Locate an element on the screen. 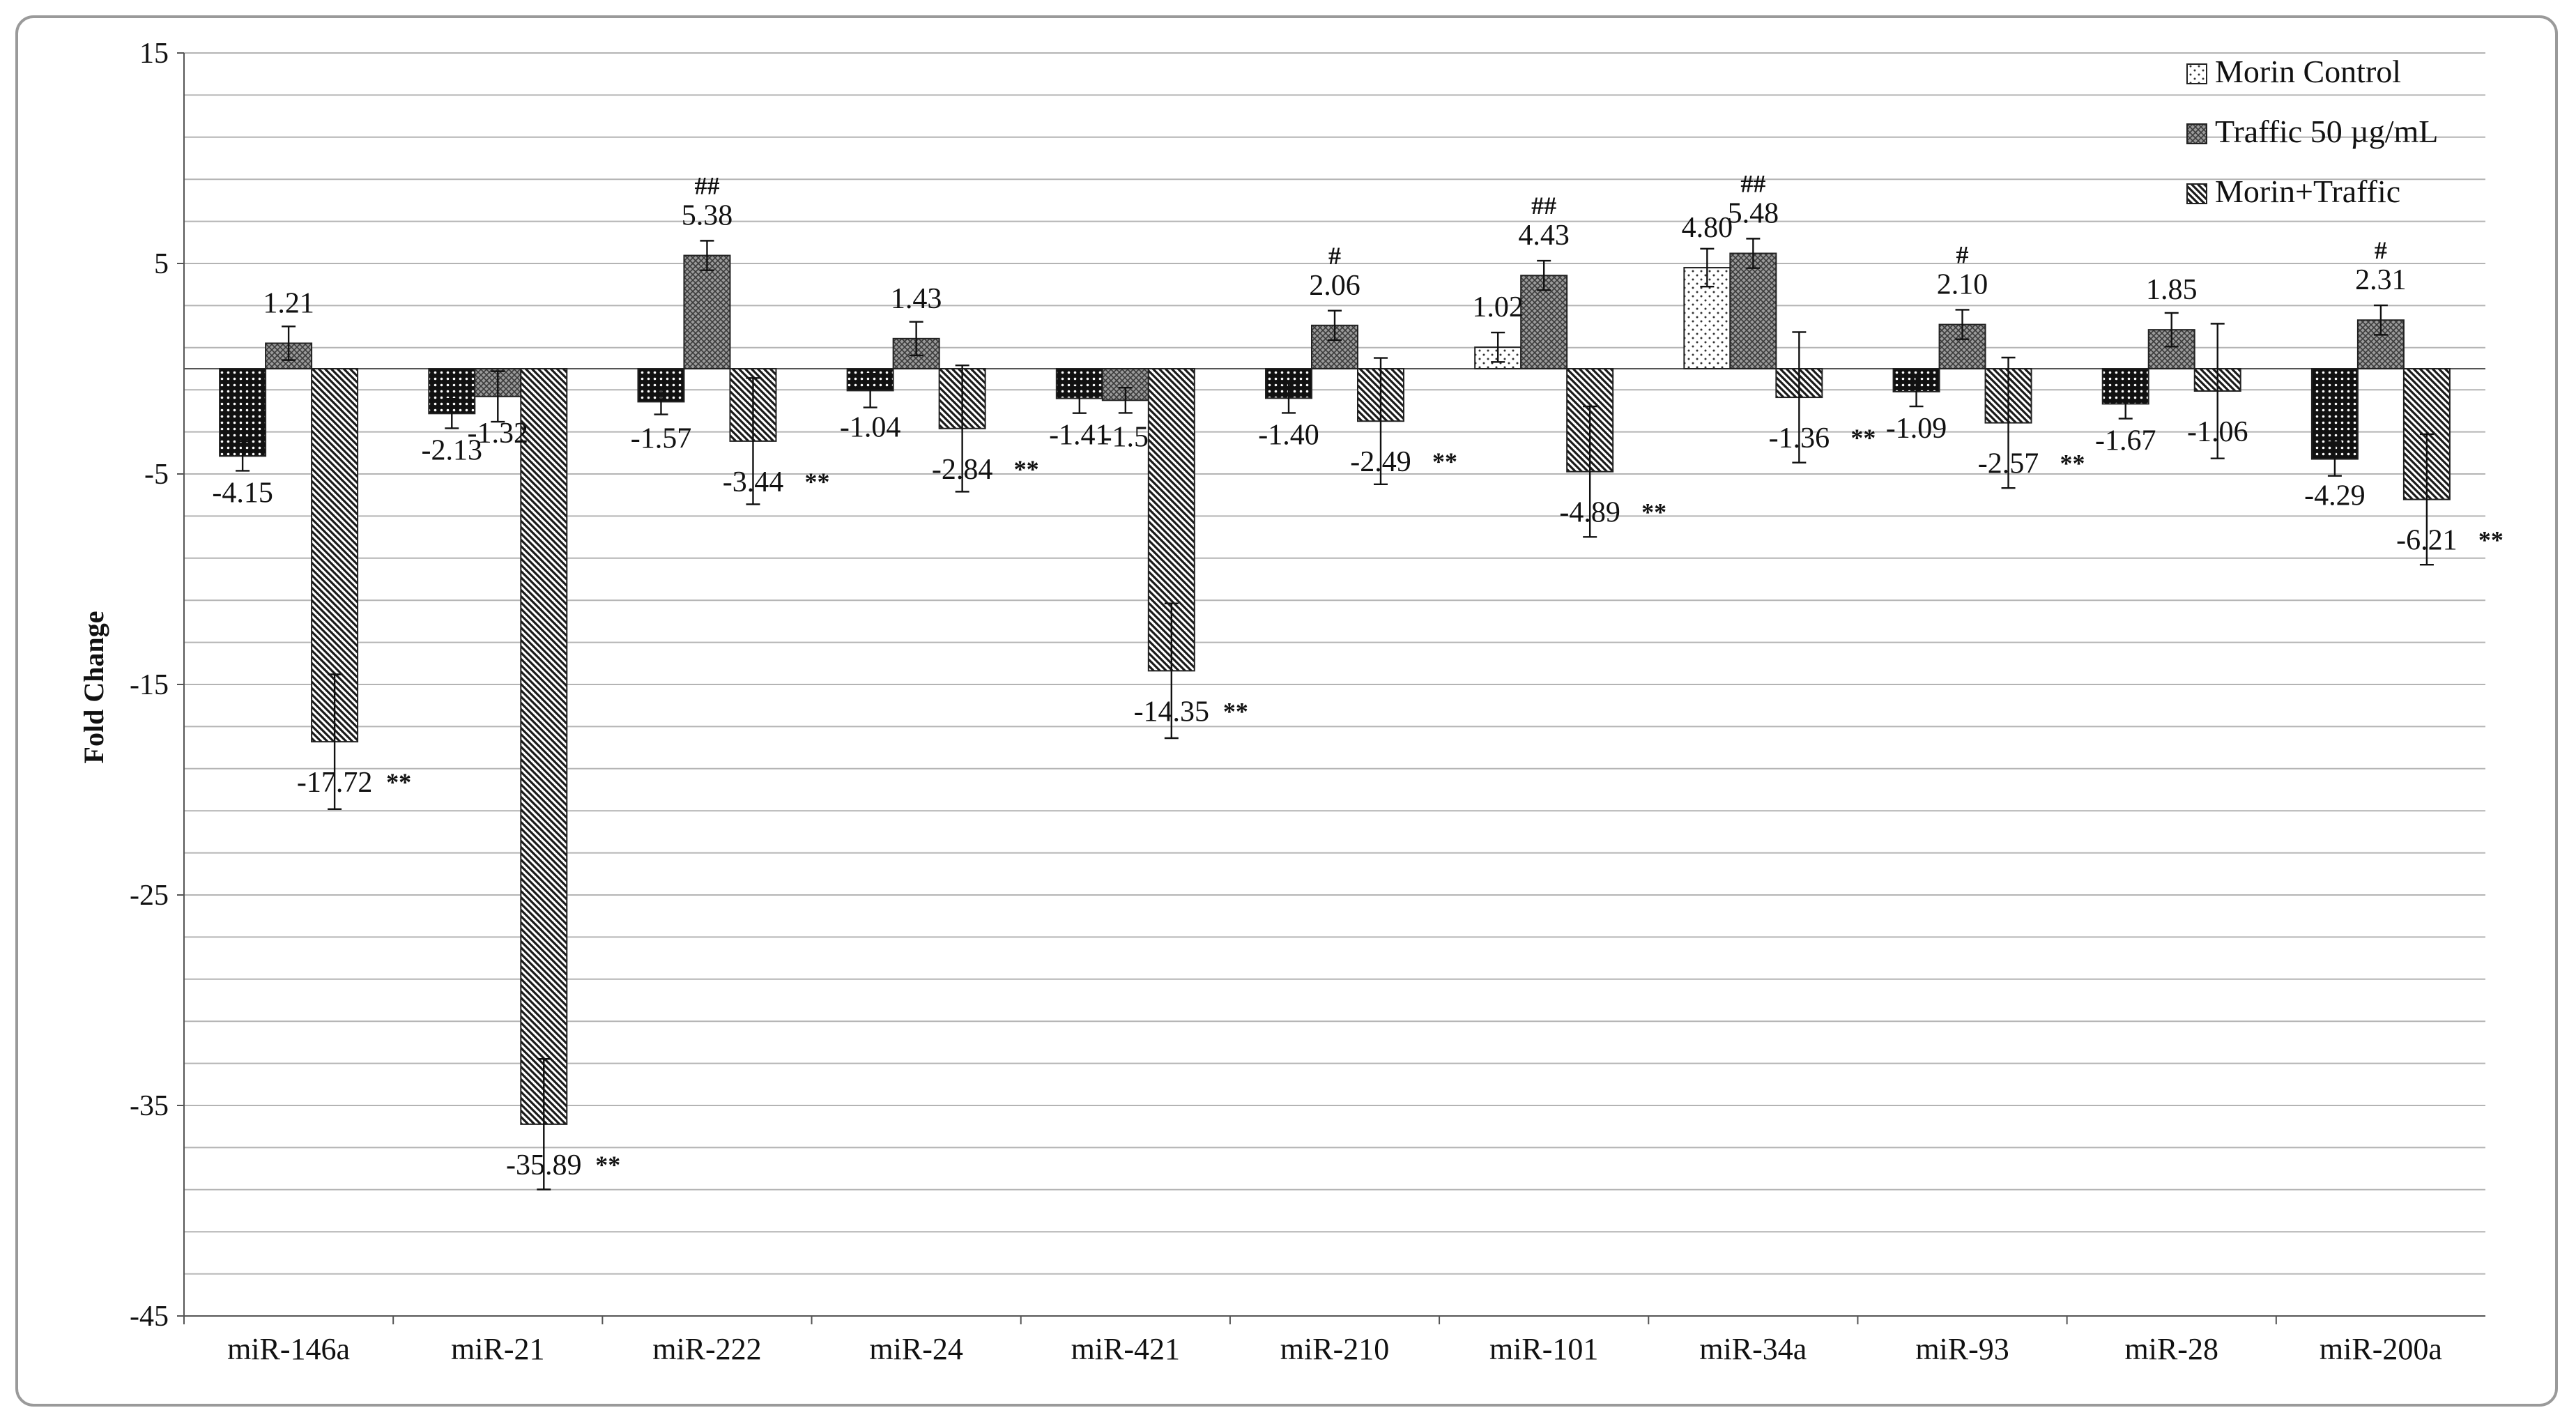 Image resolution: width=2576 pixels, height=1424 pixels. data-label: -4.15 is located at coordinates (242, 493).